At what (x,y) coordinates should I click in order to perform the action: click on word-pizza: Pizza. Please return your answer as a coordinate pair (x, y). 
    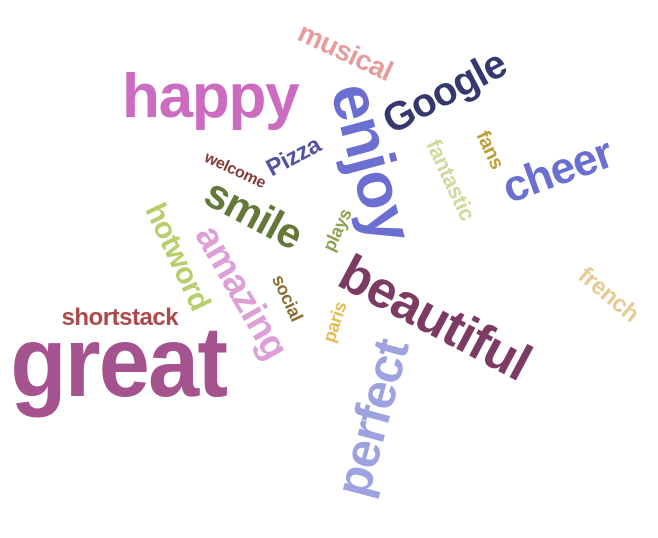
    Looking at the image, I should click on (293, 157).